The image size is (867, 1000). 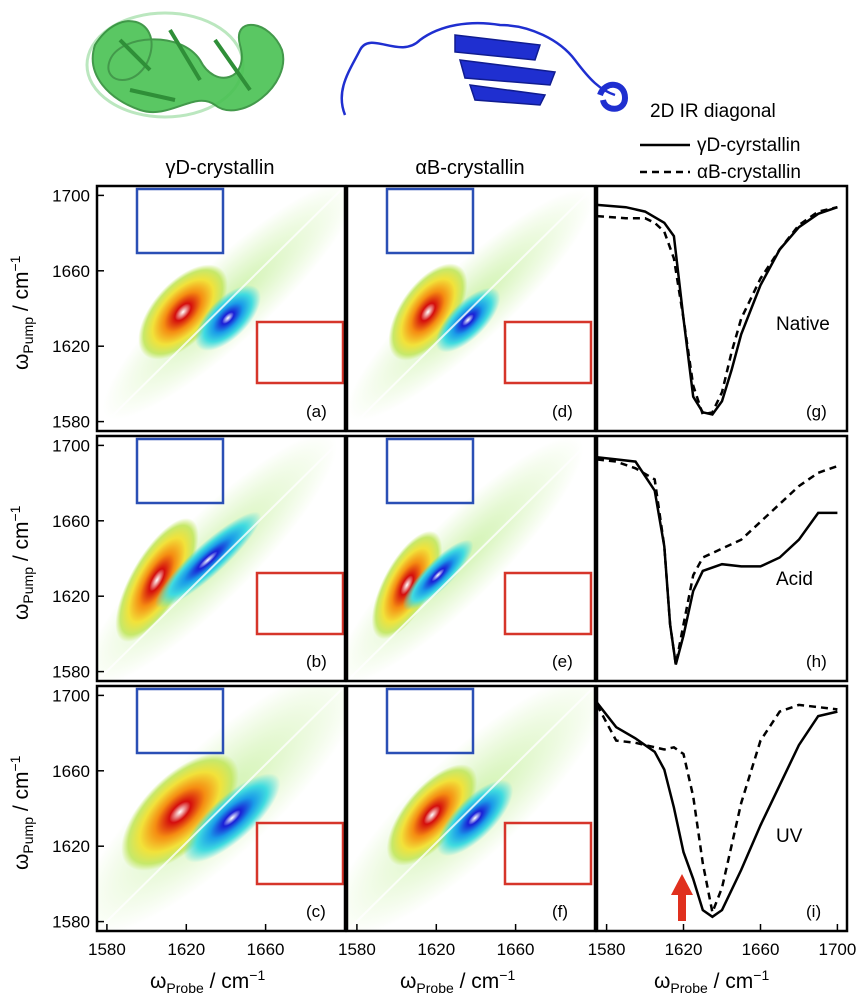 What do you see at coordinates (560, 911) in the screenshot?
I see `panel-label-f: (f)` at bounding box center [560, 911].